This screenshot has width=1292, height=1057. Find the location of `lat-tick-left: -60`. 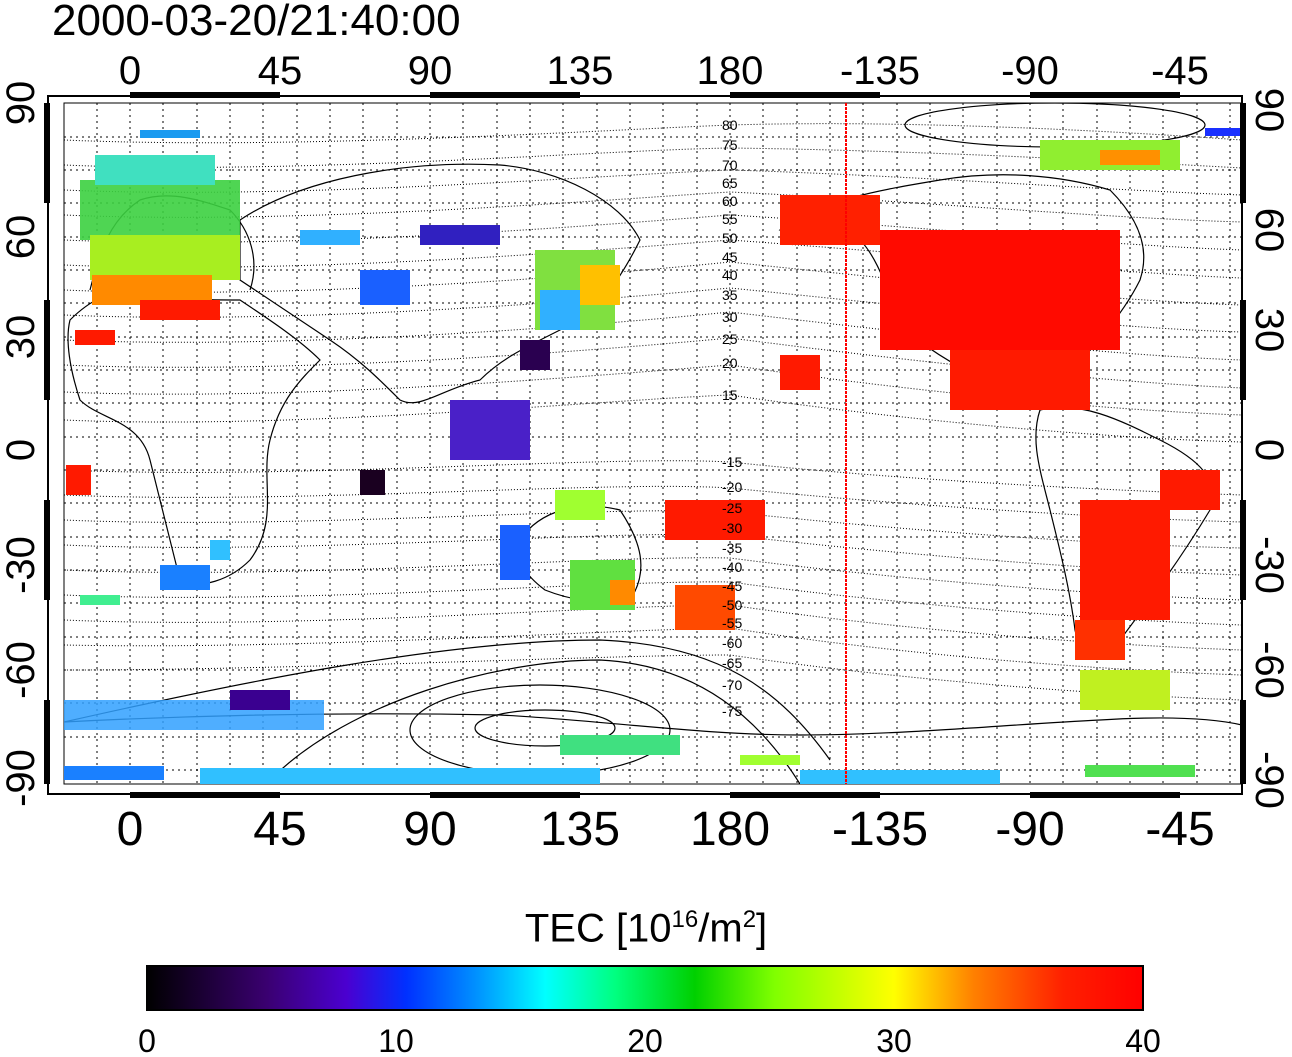

lat-tick-left: -60 is located at coordinates (21, 670).